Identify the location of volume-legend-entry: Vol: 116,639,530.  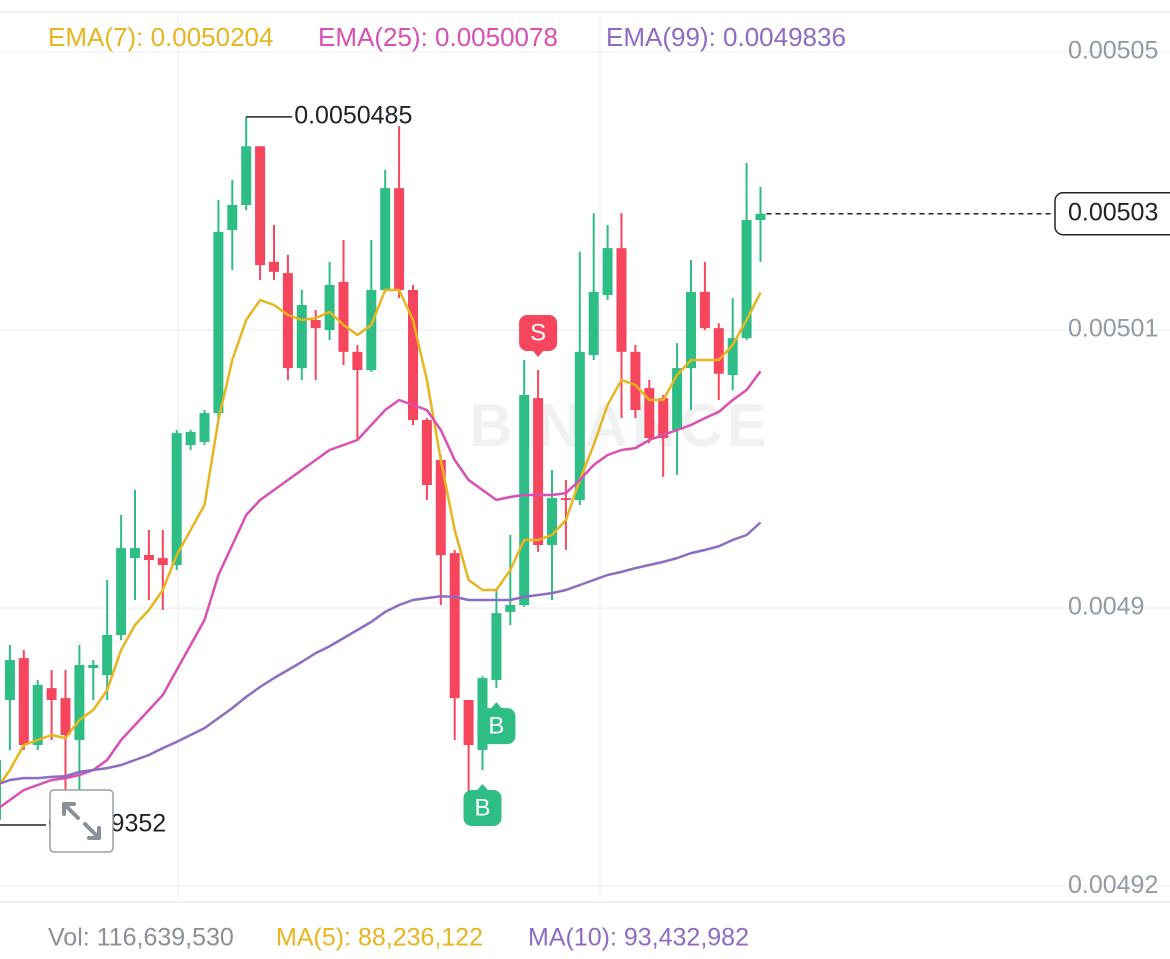
(141, 938).